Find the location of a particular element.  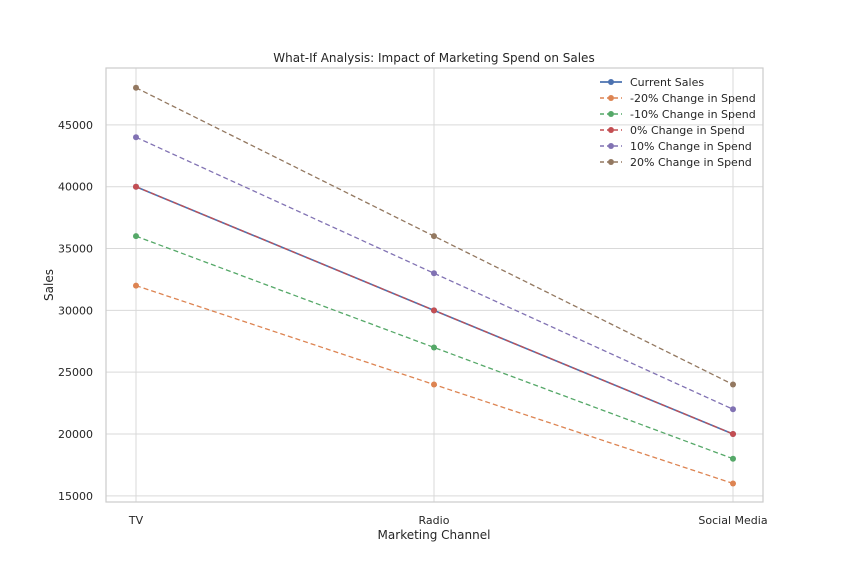

legend-item: 20% Change in Spend is located at coordinates (676, 162).